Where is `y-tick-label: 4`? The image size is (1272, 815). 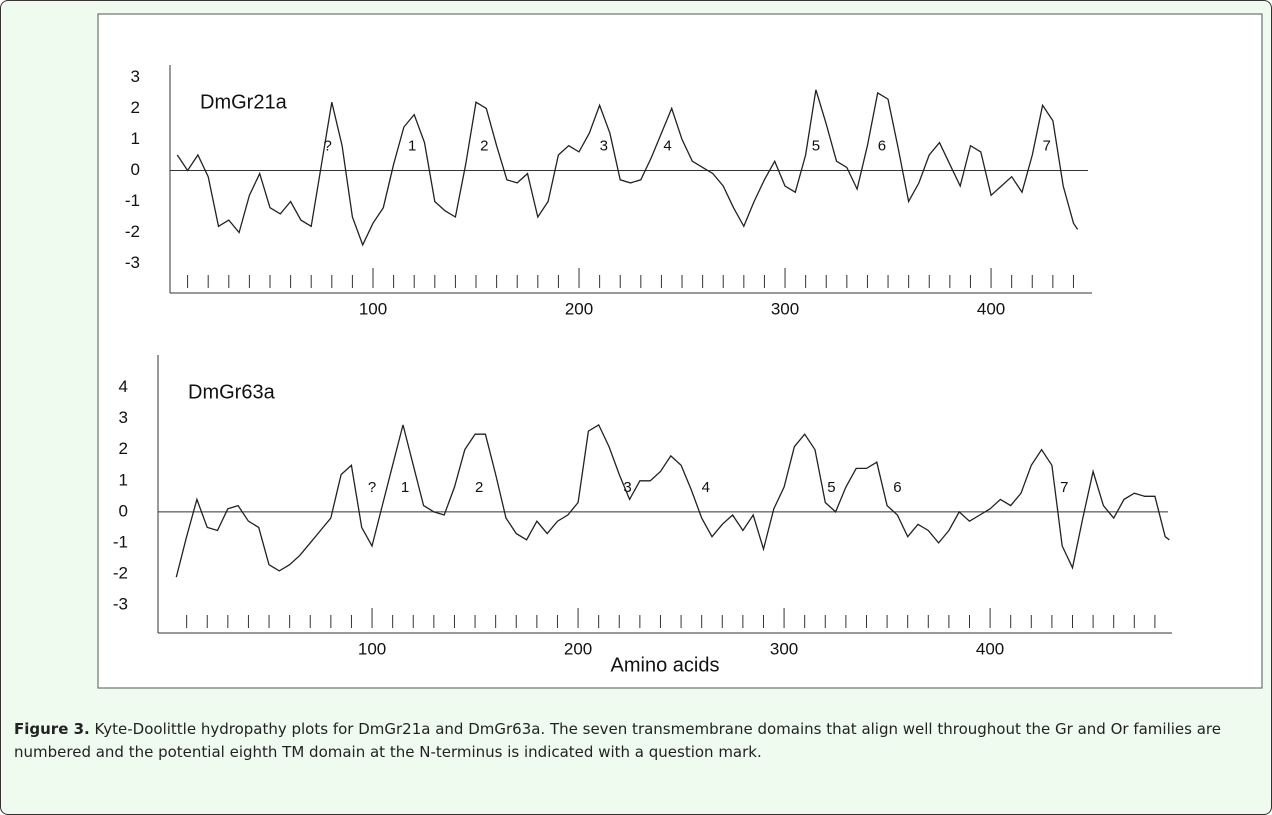 y-tick-label: 4 is located at coordinates (123, 386).